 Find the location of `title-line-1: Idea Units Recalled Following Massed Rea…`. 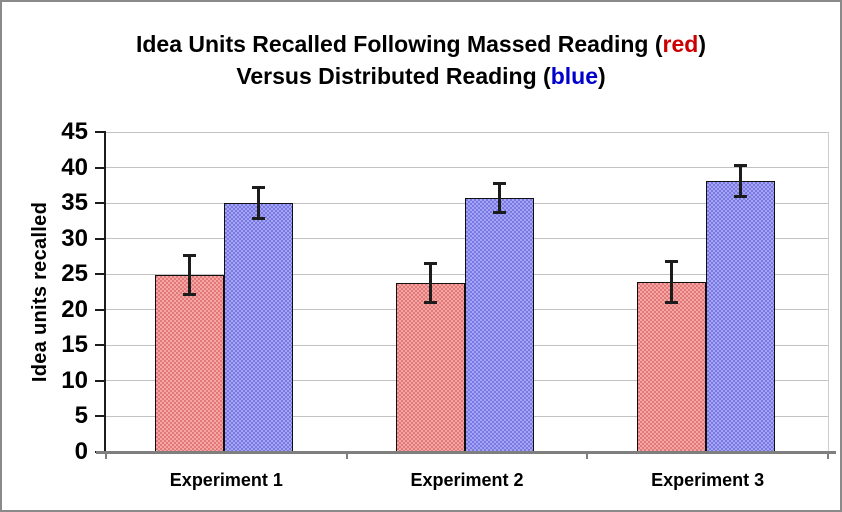

title-line-1: Idea Units Recalled Following Massed Rea… is located at coordinates (421, 44).